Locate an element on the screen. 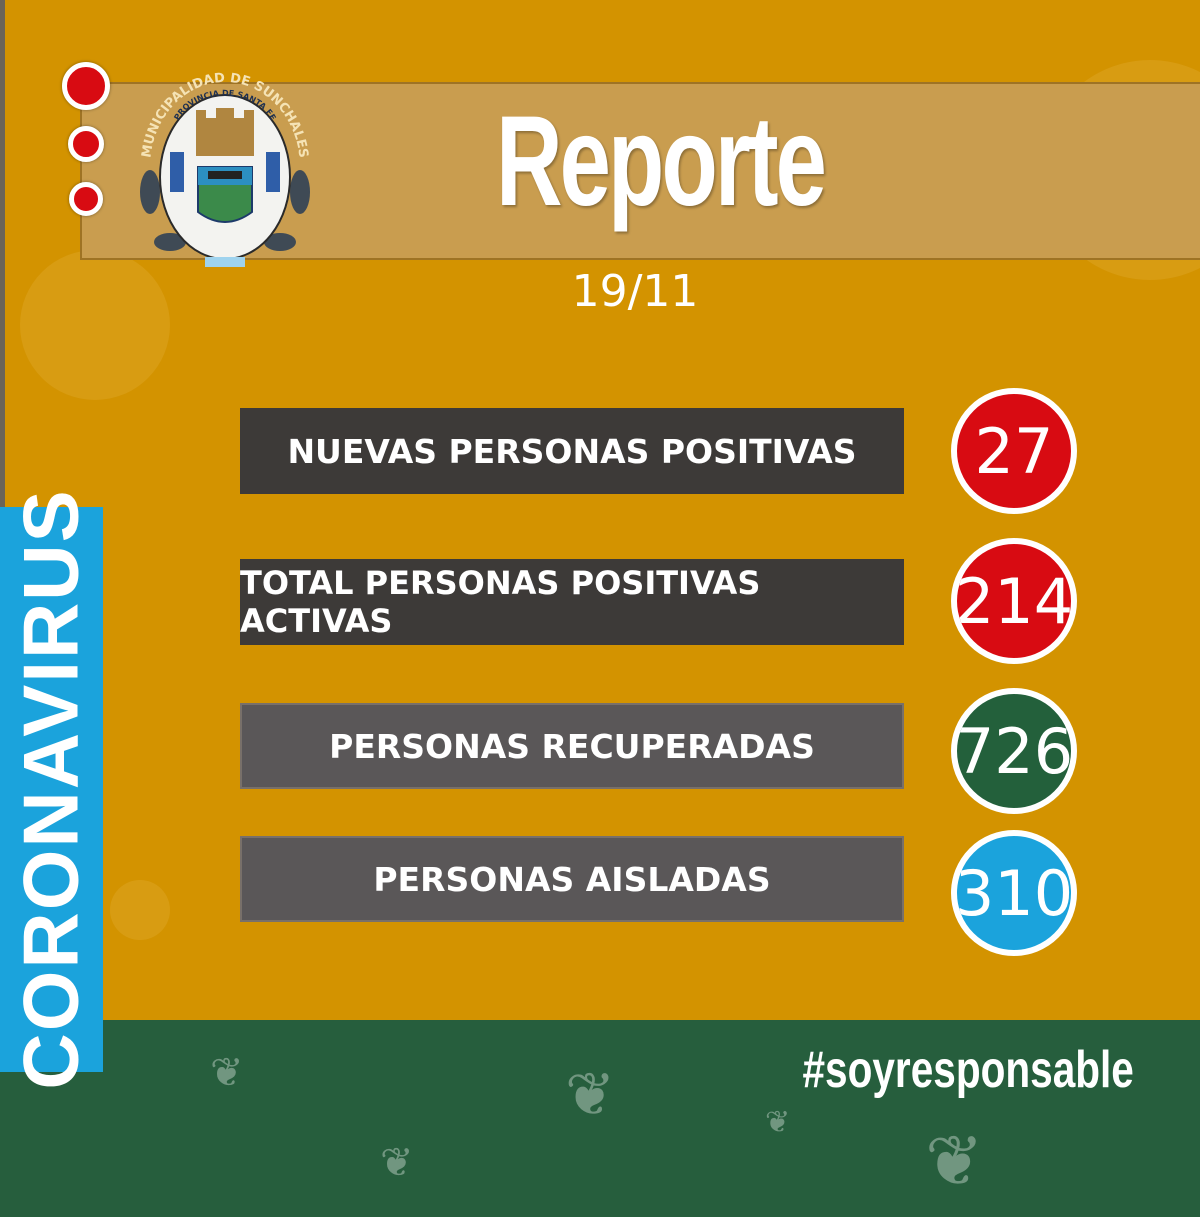  coronavirus-side-banner: CORONAVIRUS is located at coordinates (51, 789).